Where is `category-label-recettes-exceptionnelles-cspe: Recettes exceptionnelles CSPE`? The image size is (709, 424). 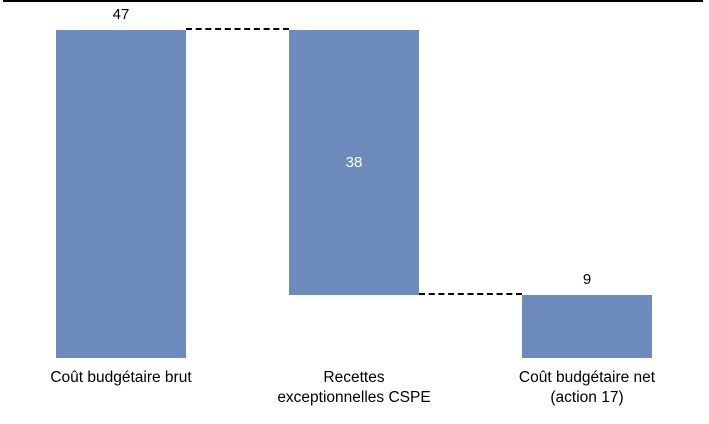 category-label-recettes-exceptionnelles-cspe: Recettes exceptionnelles CSPE is located at coordinates (354, 388).